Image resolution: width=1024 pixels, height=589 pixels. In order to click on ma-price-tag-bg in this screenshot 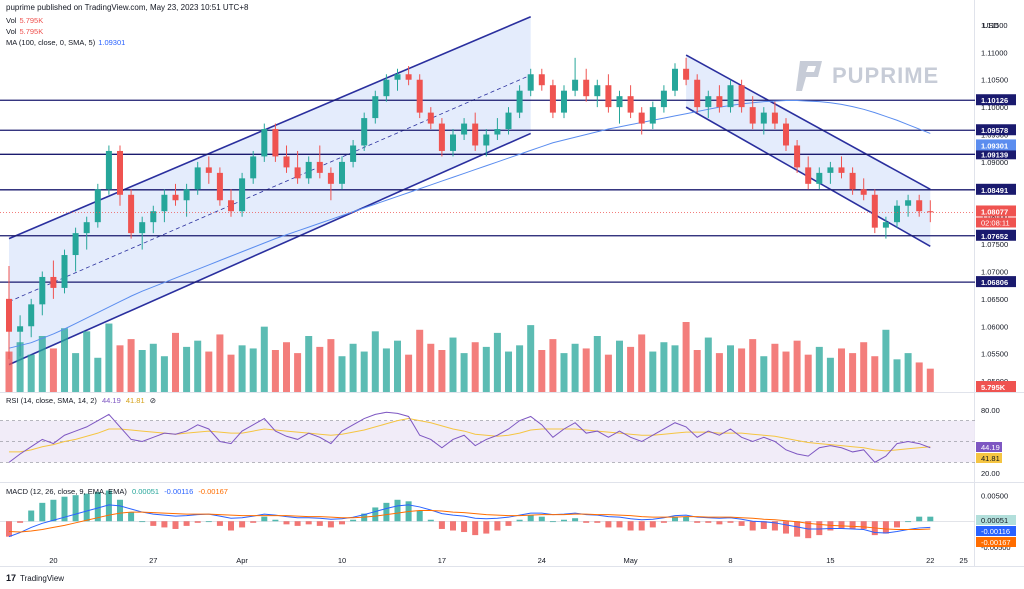, I will do `click(996, 145)`.